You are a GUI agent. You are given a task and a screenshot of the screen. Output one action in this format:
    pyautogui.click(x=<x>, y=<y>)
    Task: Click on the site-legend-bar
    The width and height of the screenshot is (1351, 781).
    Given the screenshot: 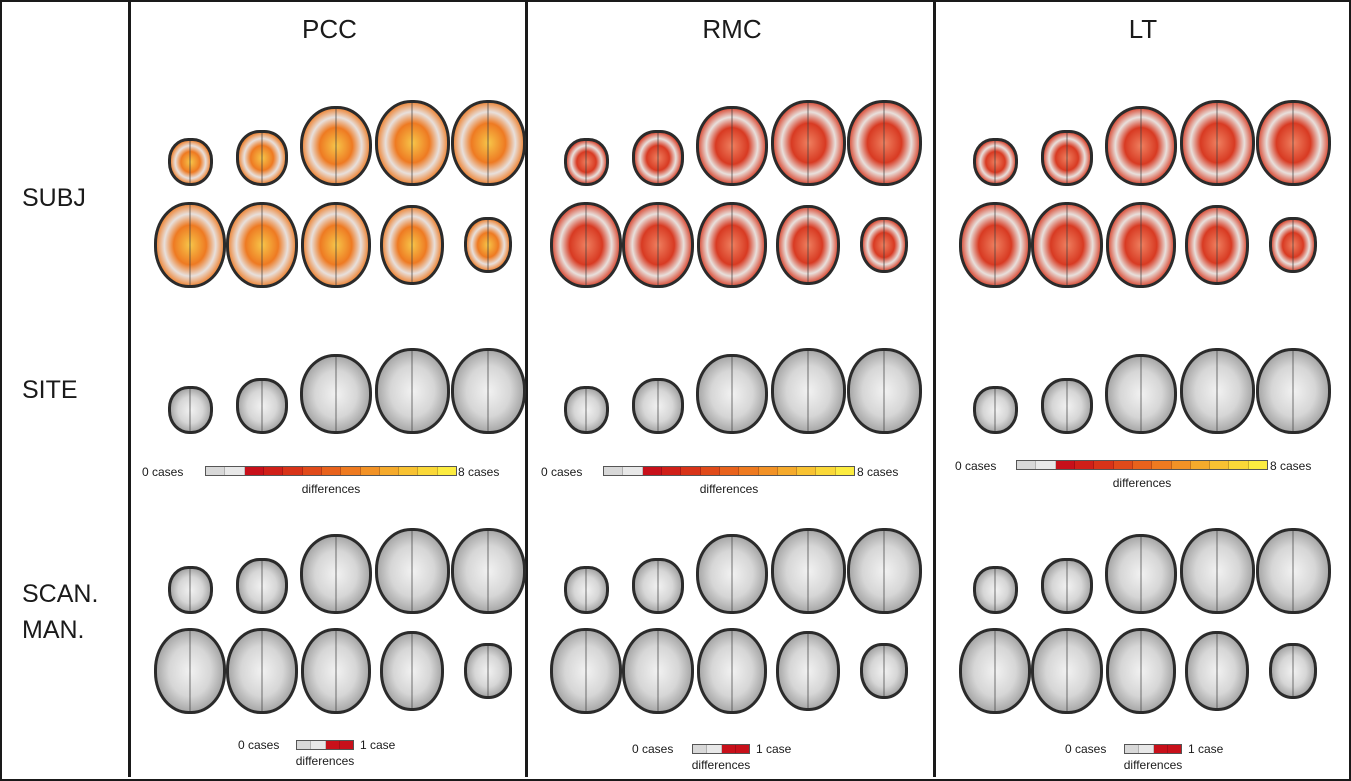 What is the action you would take?
    pyautogui.click(x=729, y=471)
    